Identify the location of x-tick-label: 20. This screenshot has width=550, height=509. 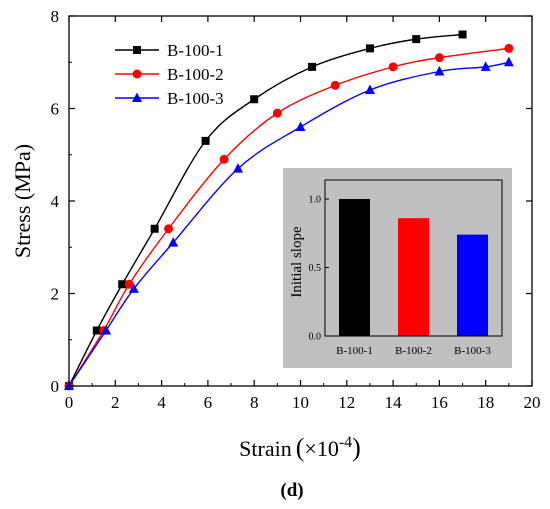
(532, 402).